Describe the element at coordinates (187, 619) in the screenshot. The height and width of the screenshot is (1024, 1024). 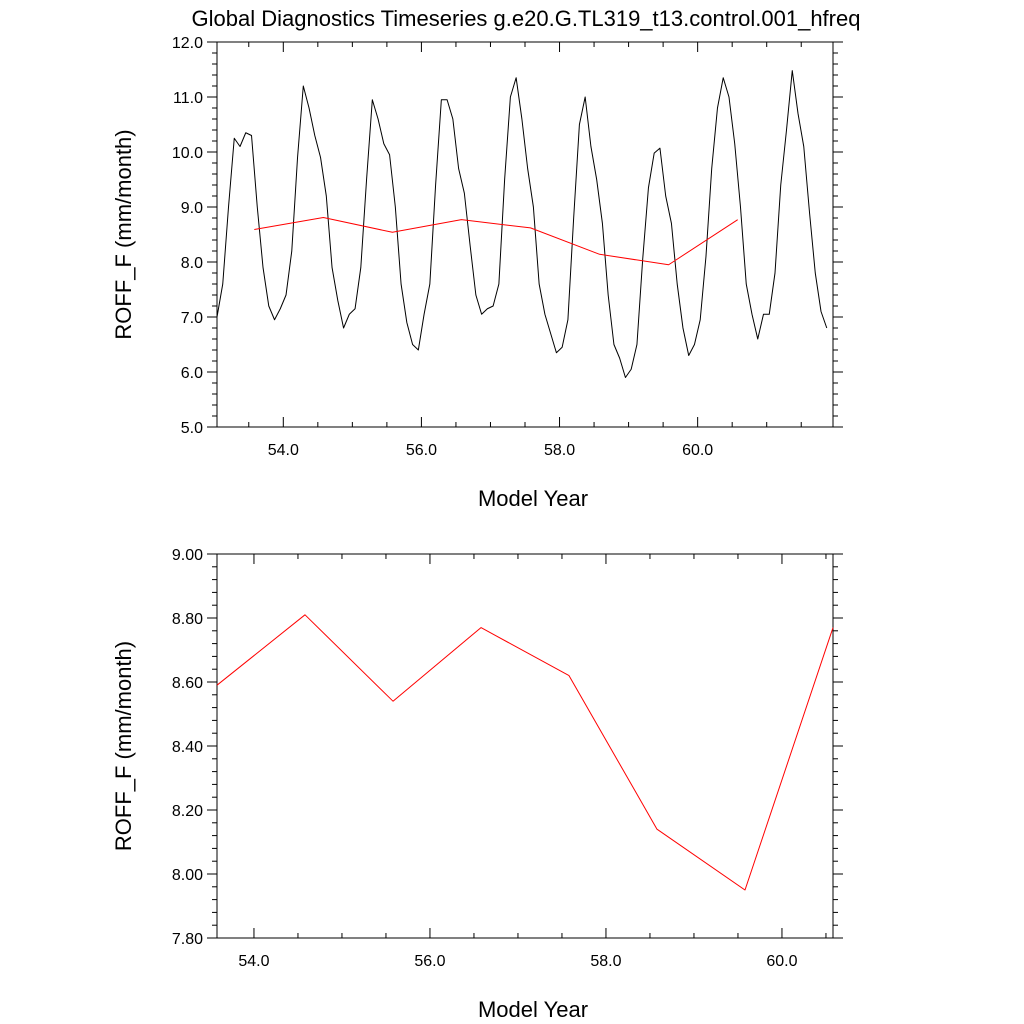
I see `y-tick-label: 8.80` at that location.